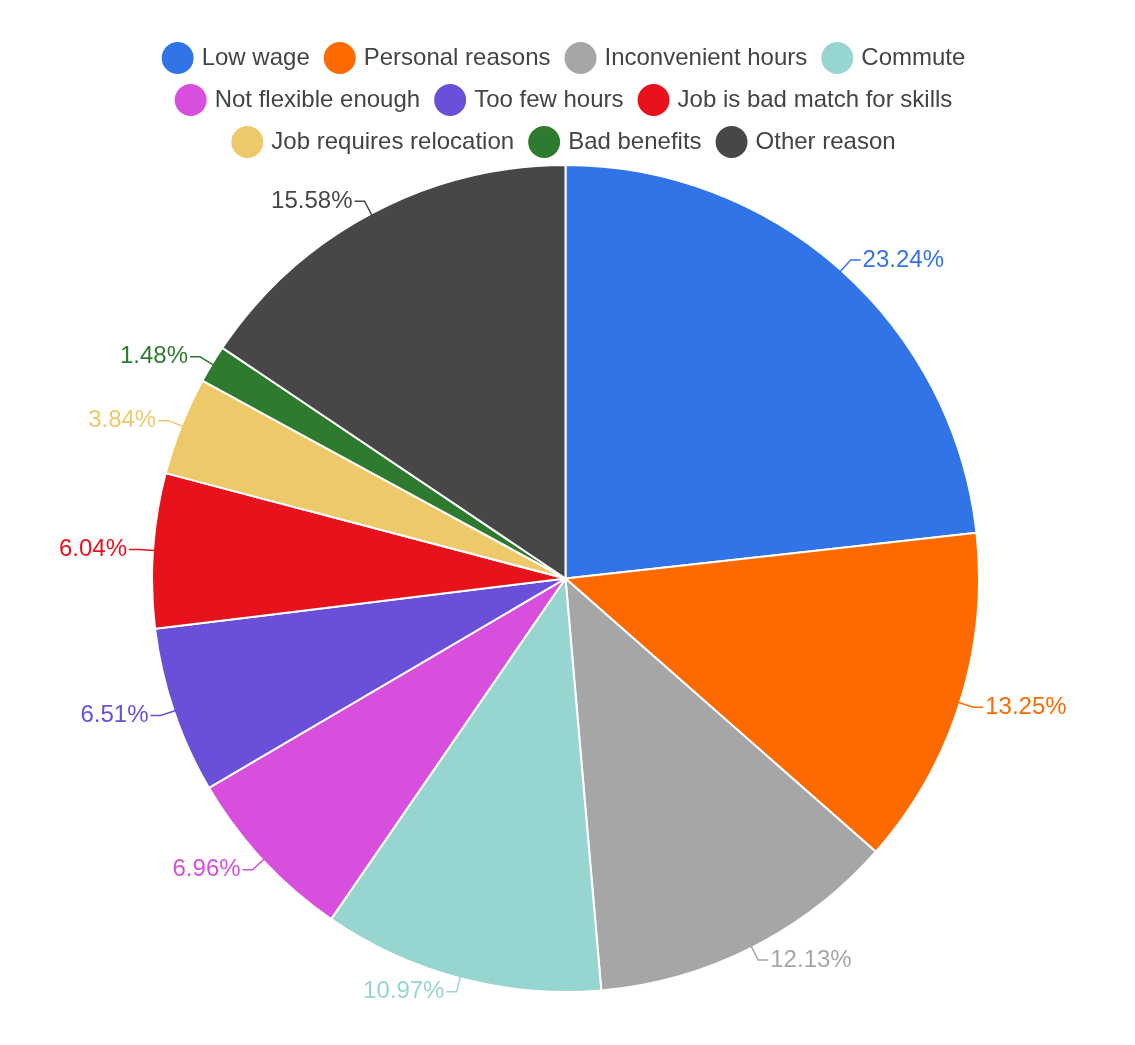 This screenshot has height=1045, width=1135. What do you see at coordinates (1026, 705) in the screenshot?
I see `data-label: 13.25%` at bounding box center [1026, 705].